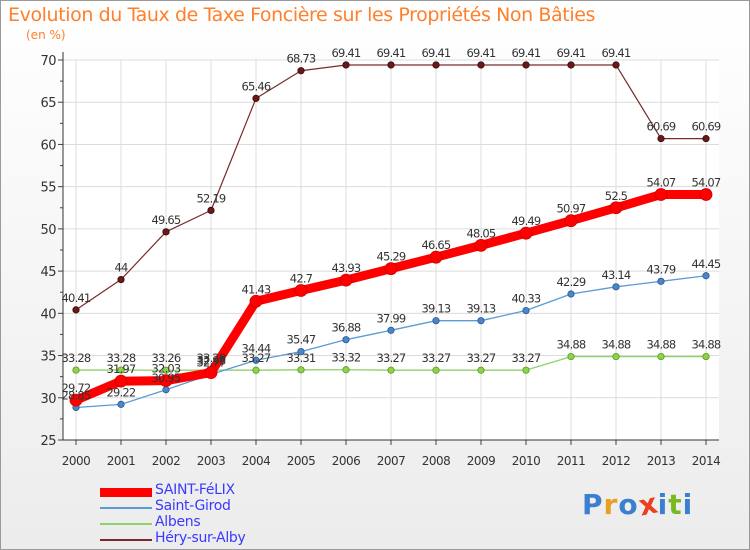  I want to click on y-tick-label: 45, so click(48, 272).